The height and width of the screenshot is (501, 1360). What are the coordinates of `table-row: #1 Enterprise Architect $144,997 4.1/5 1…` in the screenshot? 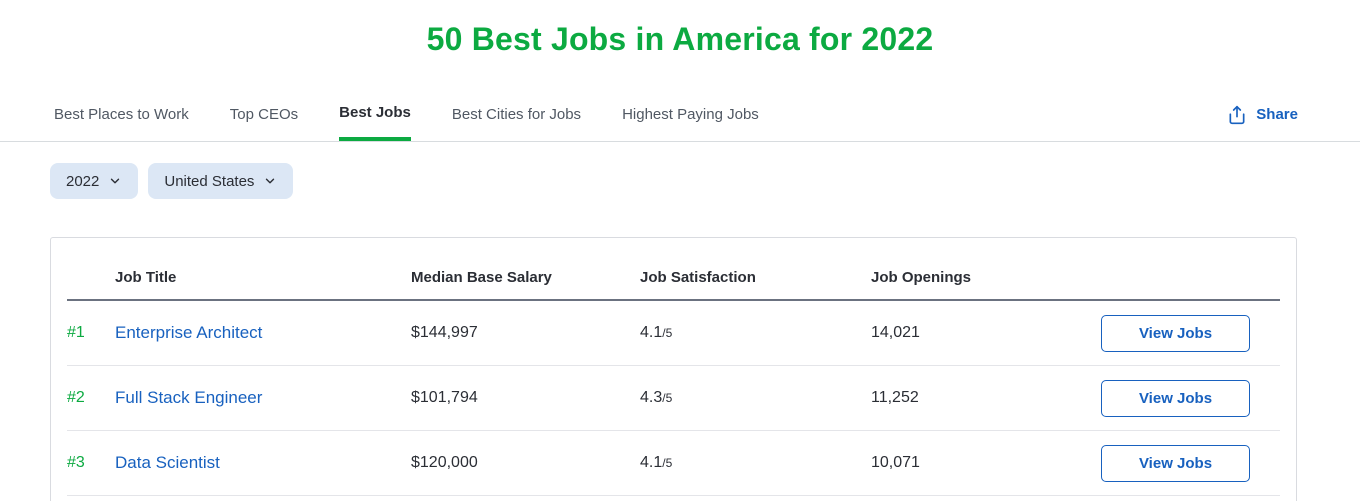 It's located at (673, 333).